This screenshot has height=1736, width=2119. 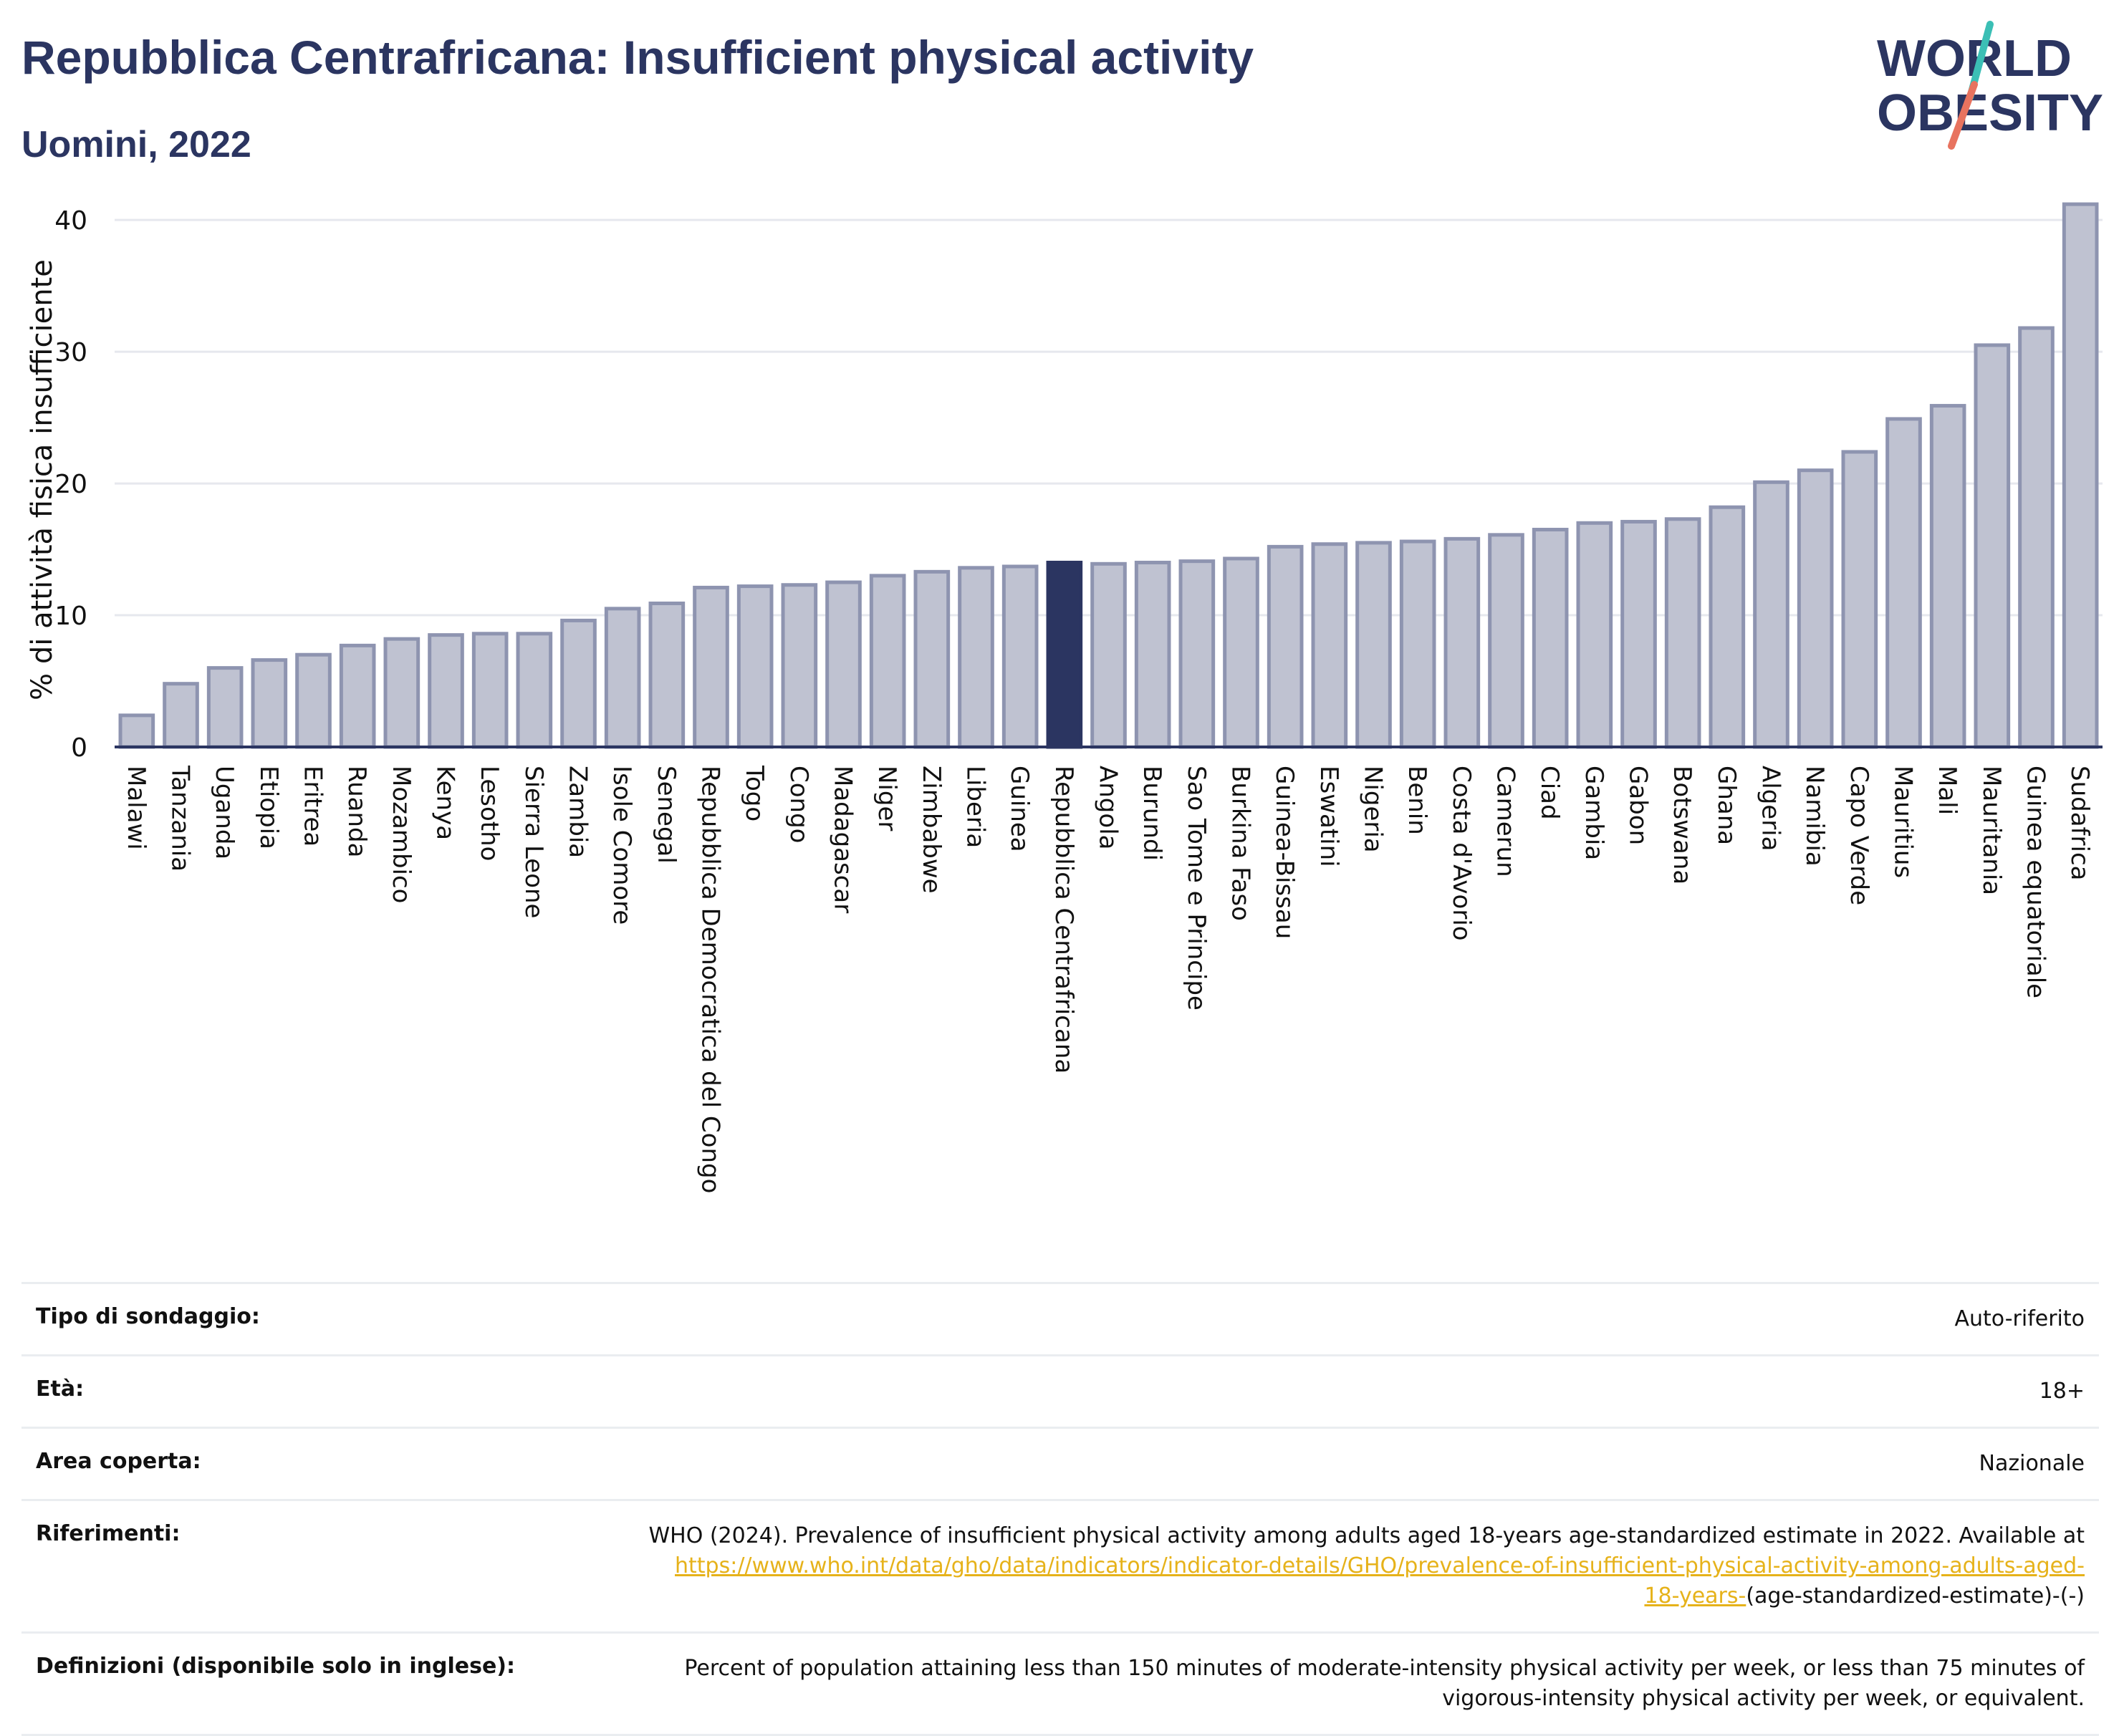 What do you see at coordinates (1695, 1596) in the screenshot?
I see `references-link-cont: 18-years-` at bounding box center [1695, 1596].